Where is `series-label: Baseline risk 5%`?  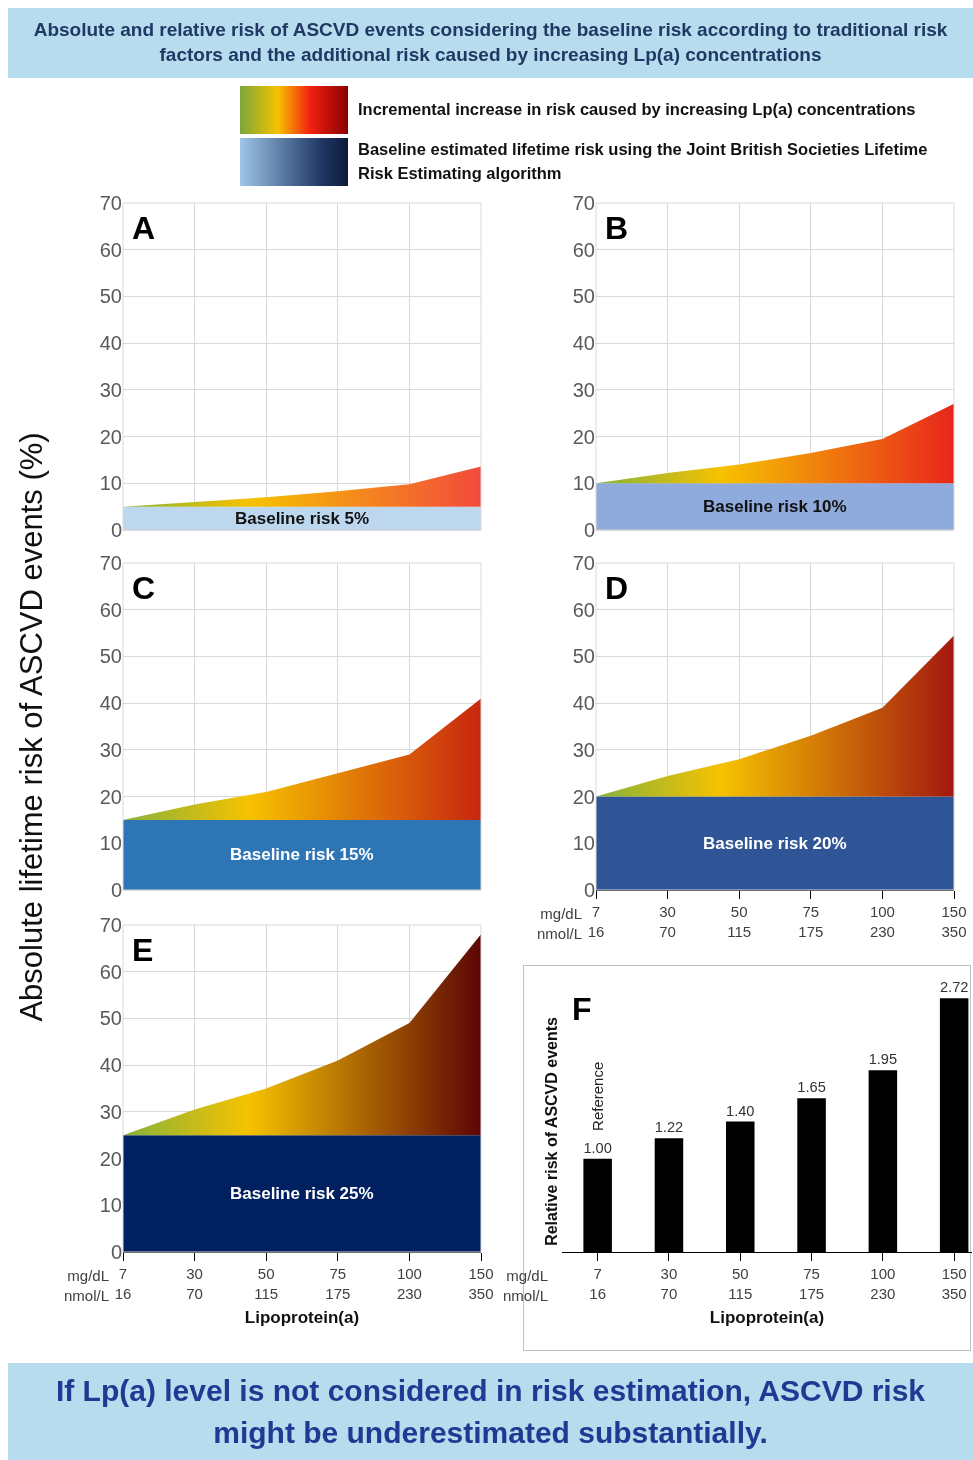 series-label: Baseline risk 5% is located at coordinates (302, 518).